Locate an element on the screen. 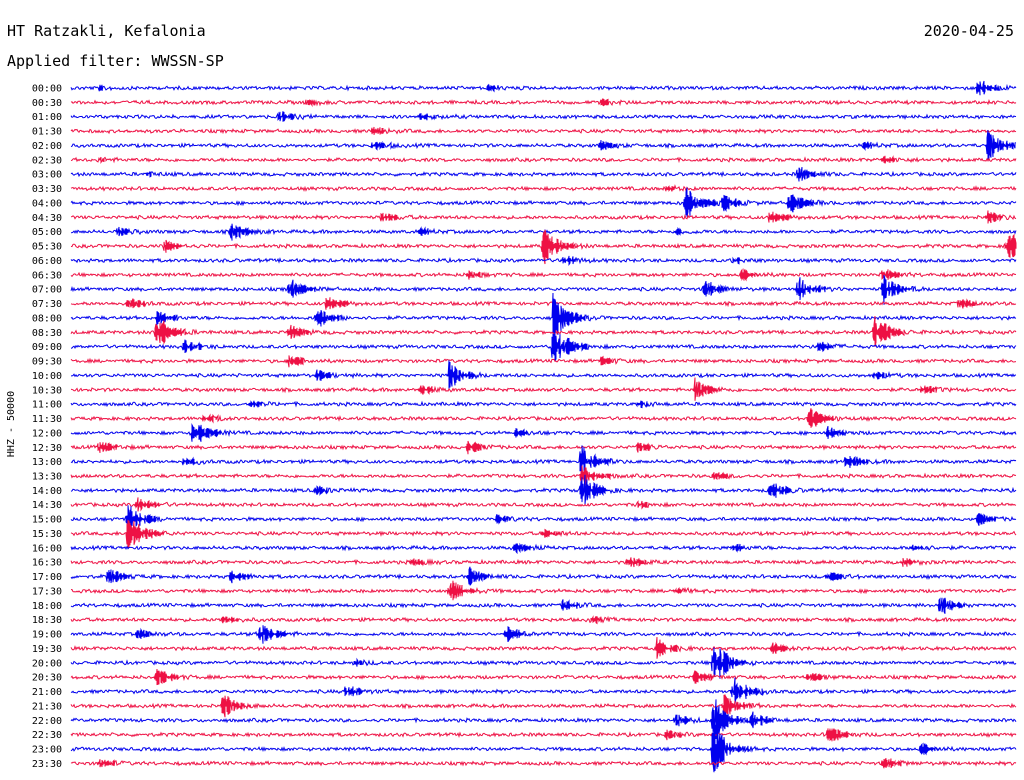  time-tick-label: 00:00 is located at coordinates (47, 89).